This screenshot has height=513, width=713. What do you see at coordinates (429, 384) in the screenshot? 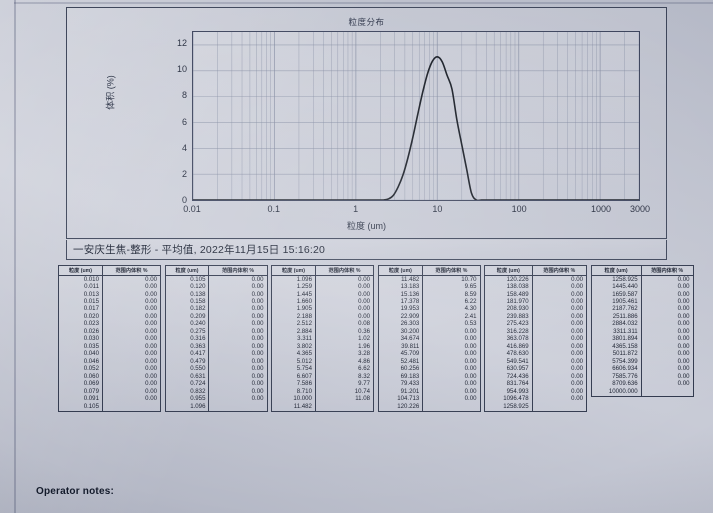
I see `table-row: 79.433 0.00` at bounding box center [429, 384].